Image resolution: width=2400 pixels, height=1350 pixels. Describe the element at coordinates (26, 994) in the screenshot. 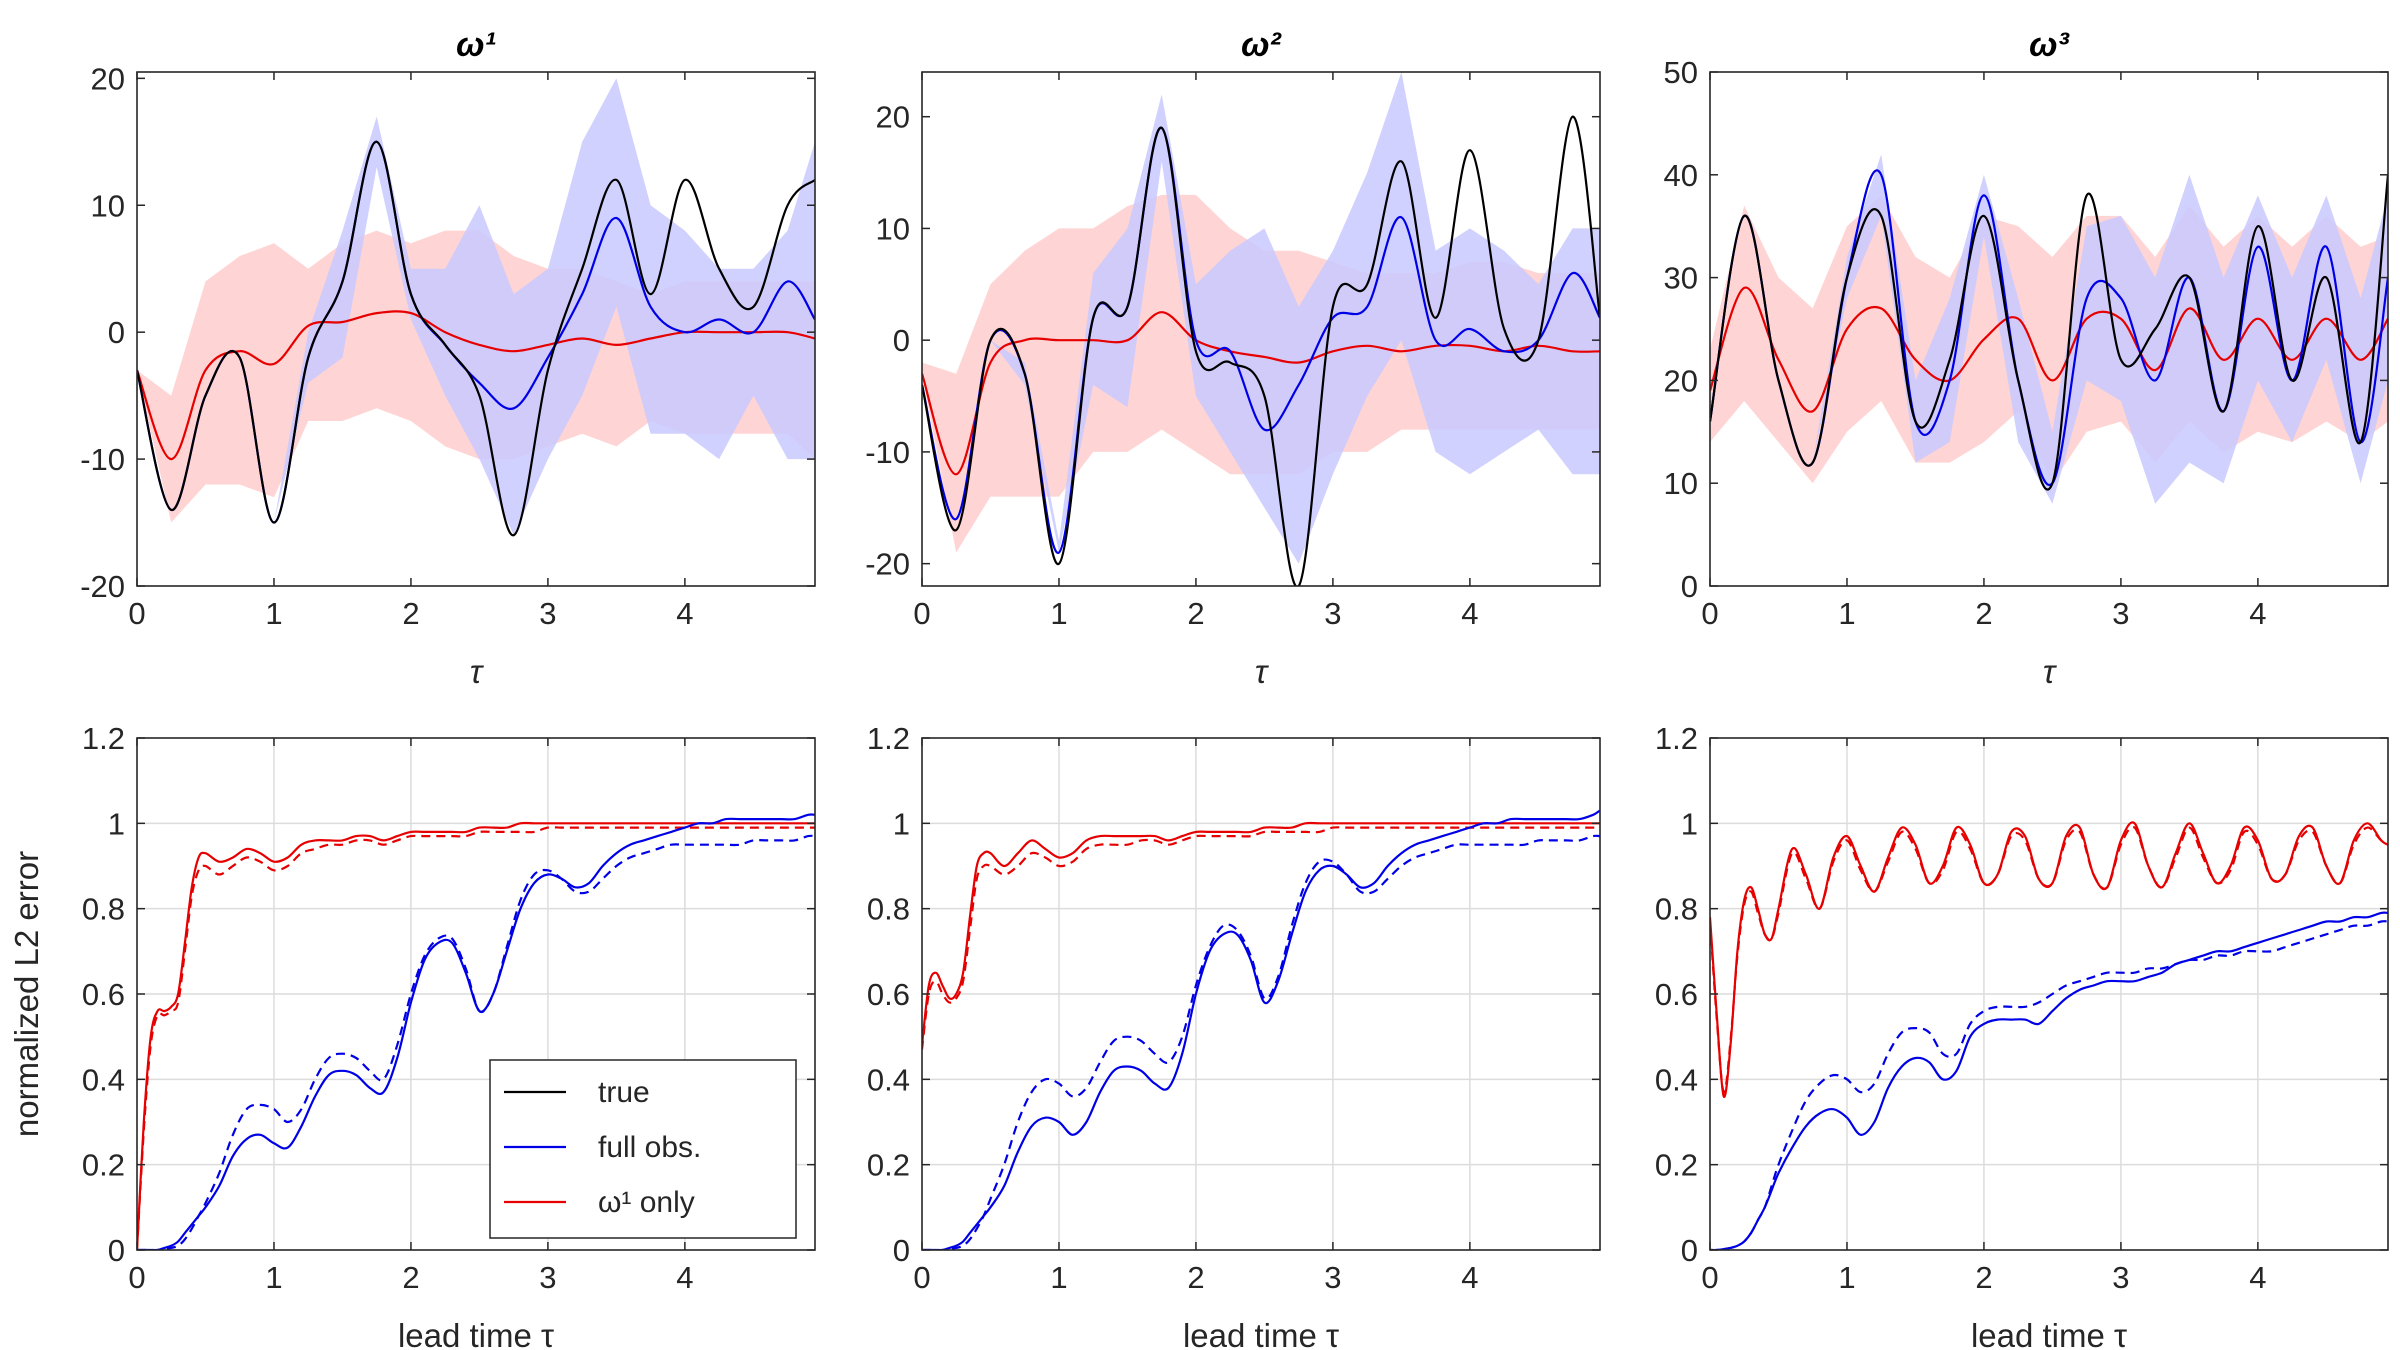

I see `y-axis-label: normalized L2 error` at that location.